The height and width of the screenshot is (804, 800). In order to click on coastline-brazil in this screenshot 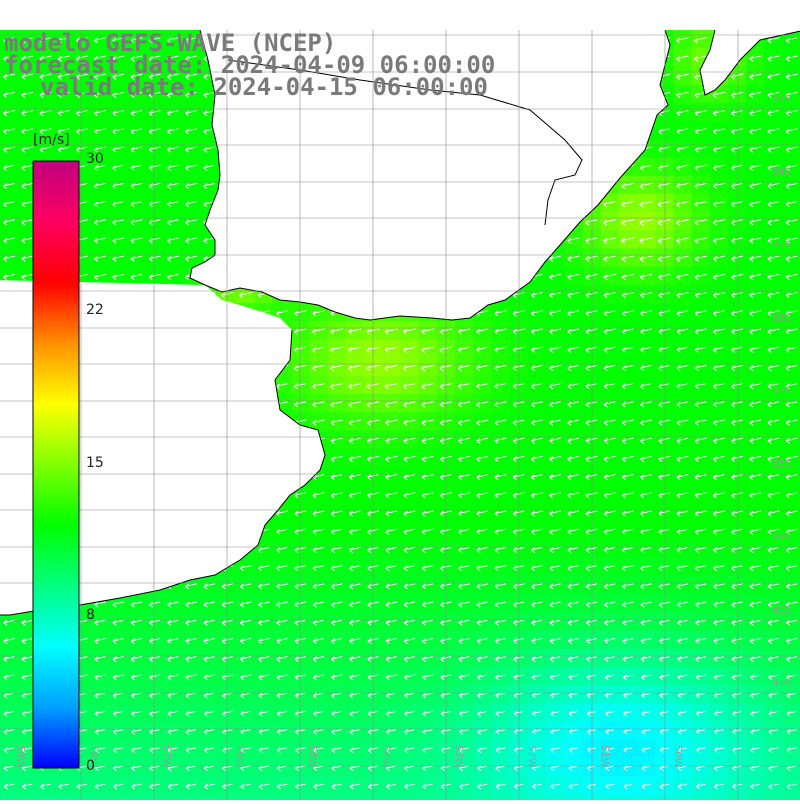, I will do `click(749, 62)`.